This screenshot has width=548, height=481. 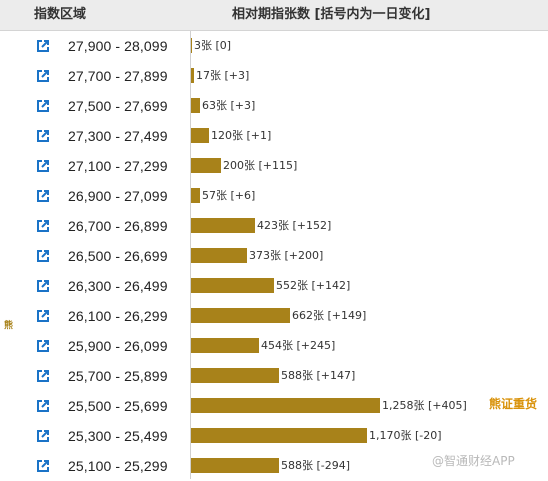 I want to click on bar-value-label: 200张 [+115], so click(x=260, y=165).